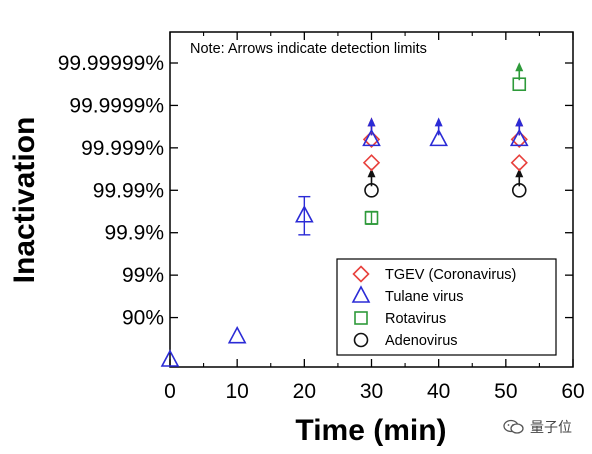  Describe the element at coordinates (128, 190) in the screenshot. I see `y-tick-label: 99.99%` at that location.